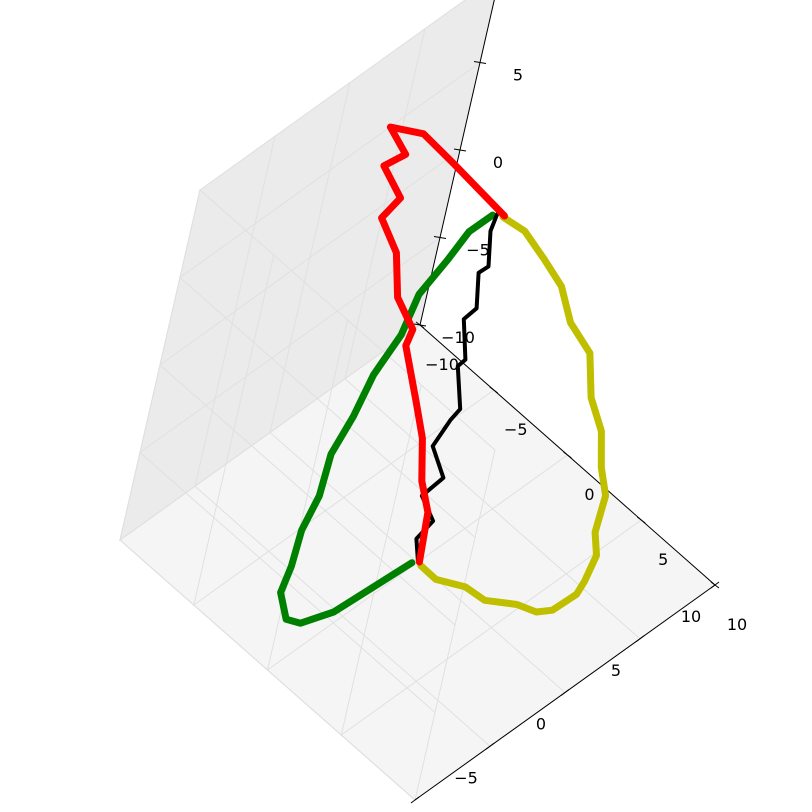 The width and height of the screenshot is (812, 812). Describe the element at coordinates (466, 777) in the screenshot. I see `x-tick-label: −5` at that location.